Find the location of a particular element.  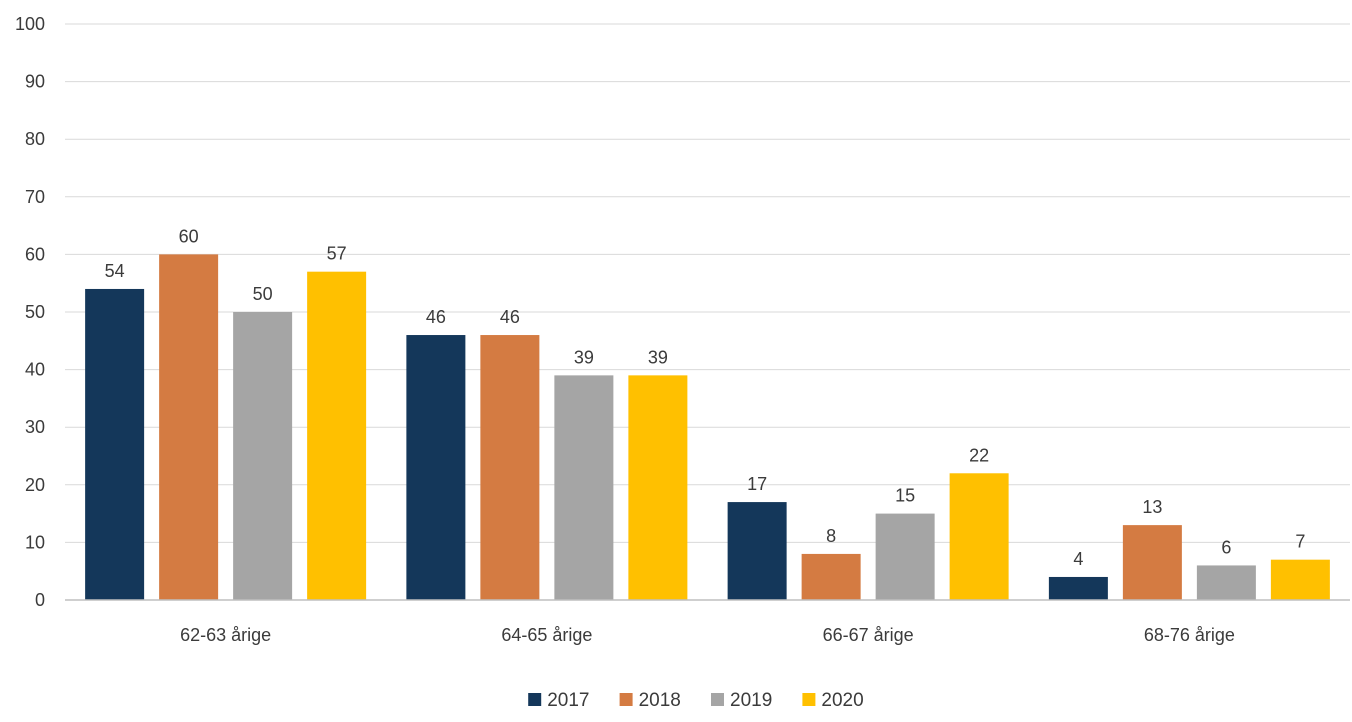

legend-item-2019: 2019 is located at coordinates (741, 700).